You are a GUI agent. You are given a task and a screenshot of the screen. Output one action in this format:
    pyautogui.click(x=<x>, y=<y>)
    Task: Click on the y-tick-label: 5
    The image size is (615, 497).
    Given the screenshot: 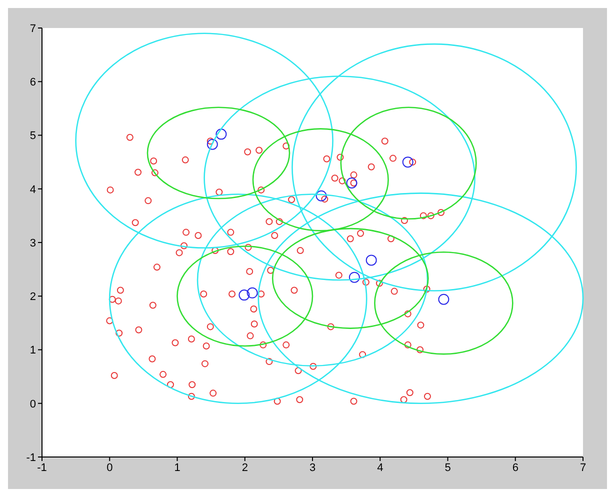 What is the action you would take?
    pyautogui.click(x=33, y=136)
    